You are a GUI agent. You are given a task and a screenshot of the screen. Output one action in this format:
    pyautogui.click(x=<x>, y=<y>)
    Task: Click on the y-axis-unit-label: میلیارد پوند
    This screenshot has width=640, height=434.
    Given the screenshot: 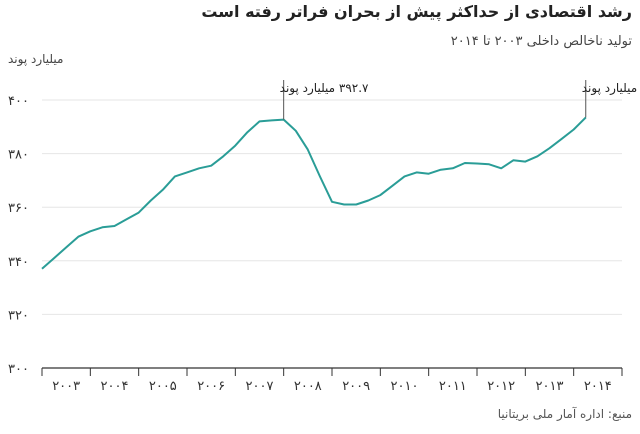 What is the action you would take?
    pyautogui.click(x=36, y=59)
    